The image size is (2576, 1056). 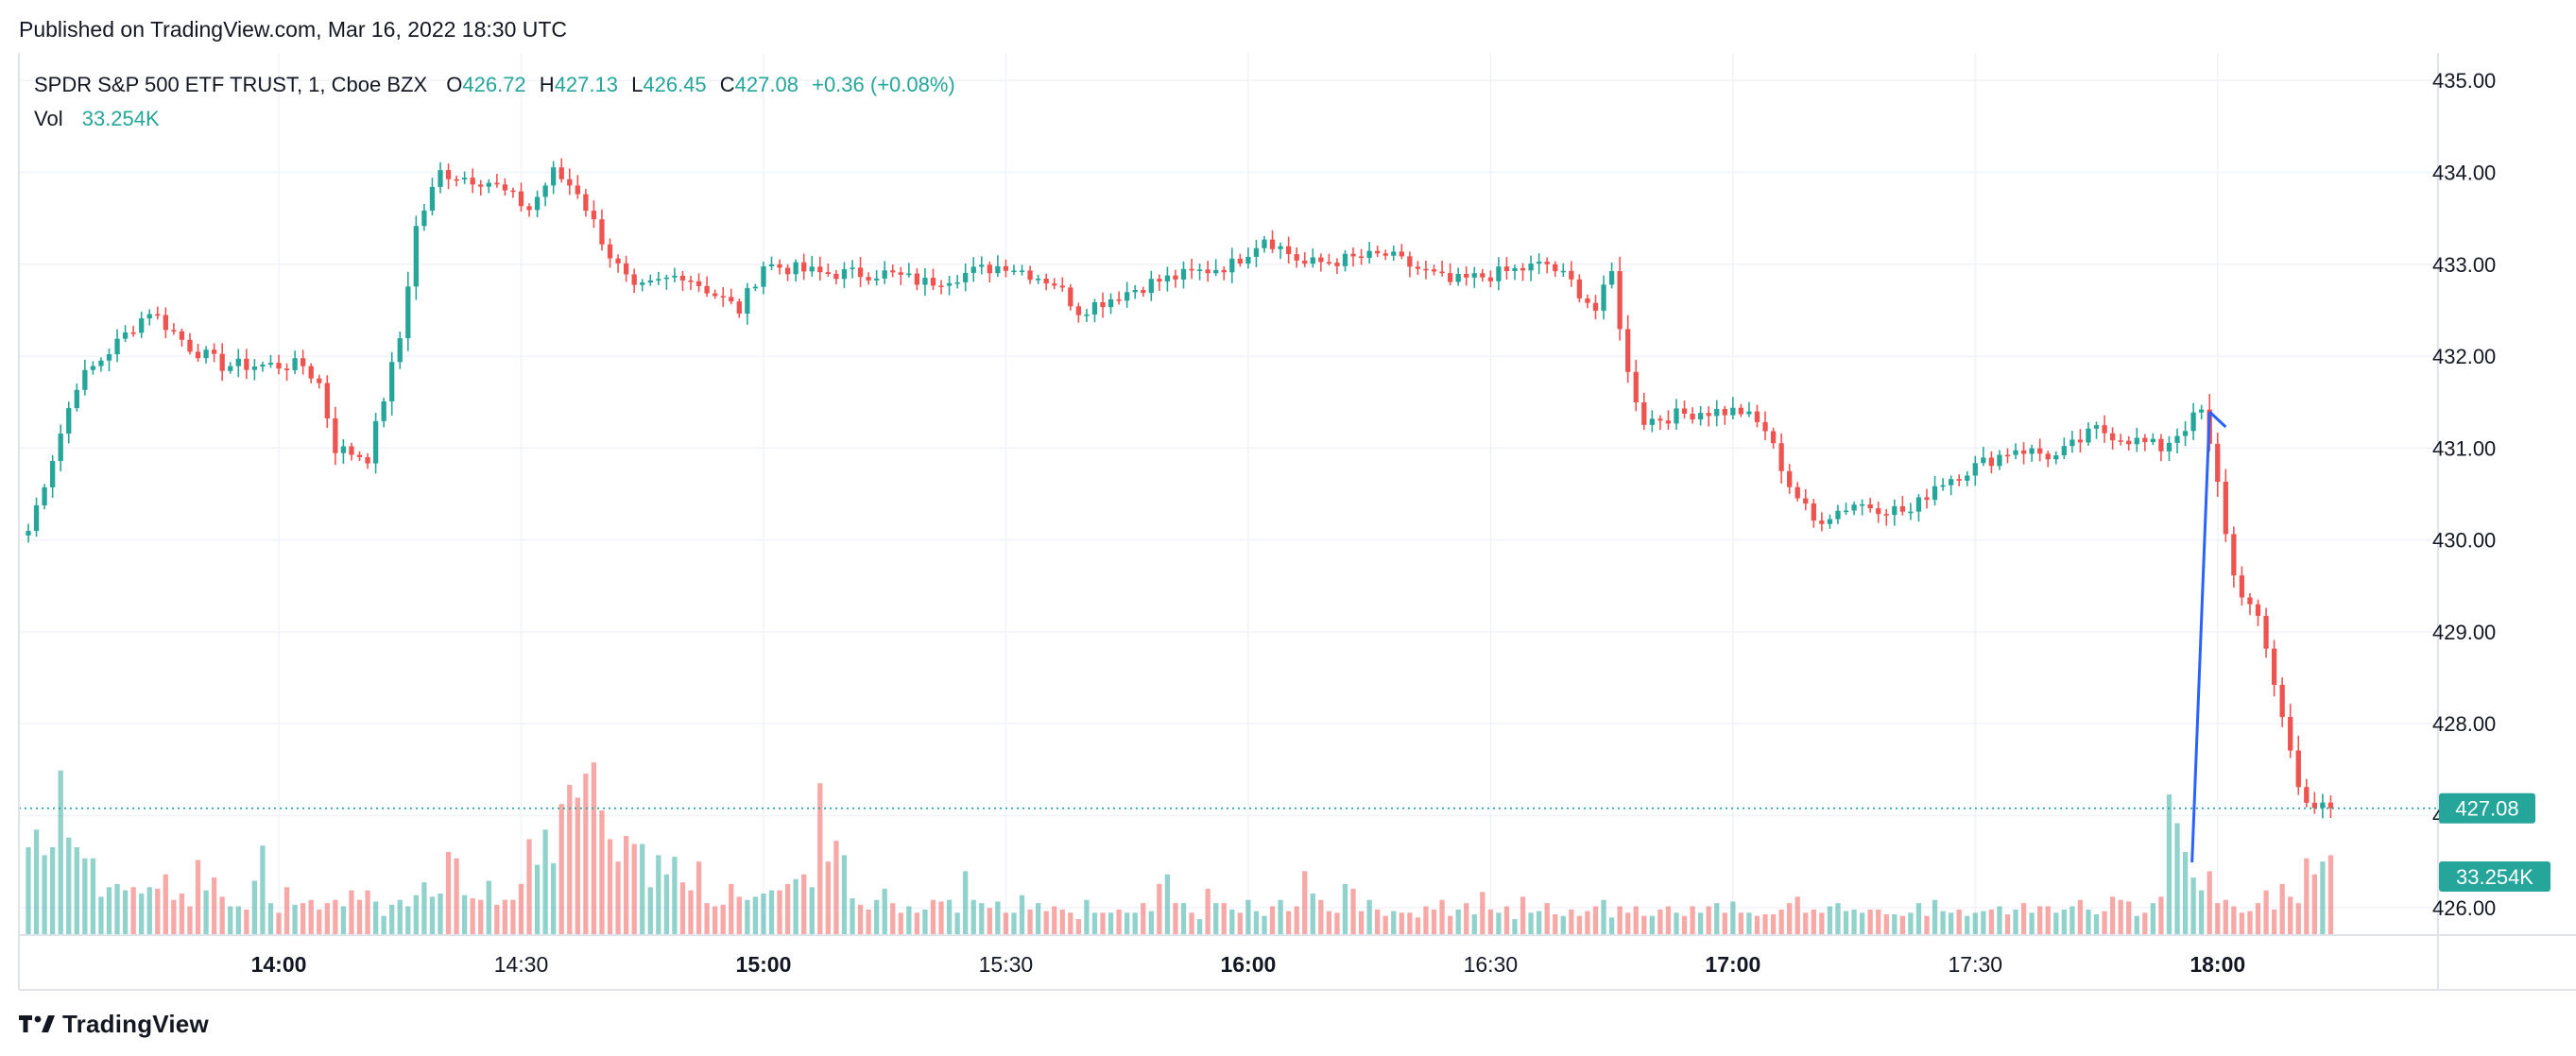 What do you see at coordinates (2487, 808) in the screenshot?
I see `last-price-badge: 427.08` at bounding box center [2487, 808].